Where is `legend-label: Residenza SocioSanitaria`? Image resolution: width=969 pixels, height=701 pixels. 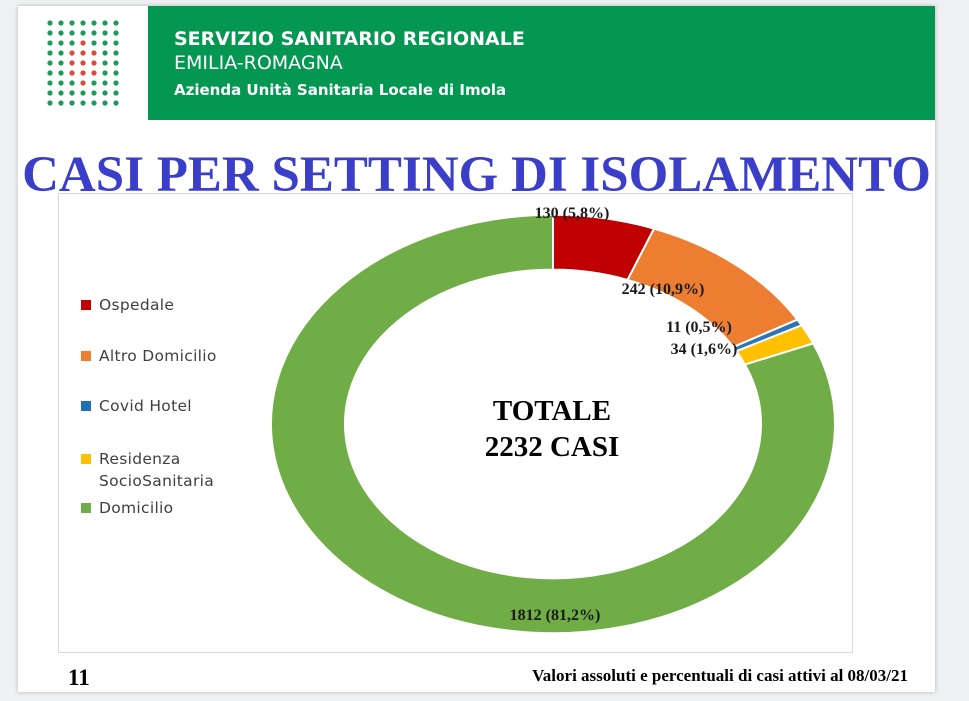 legend-label: Residenza SocioSanitaria is located at coordinates (157, 470).